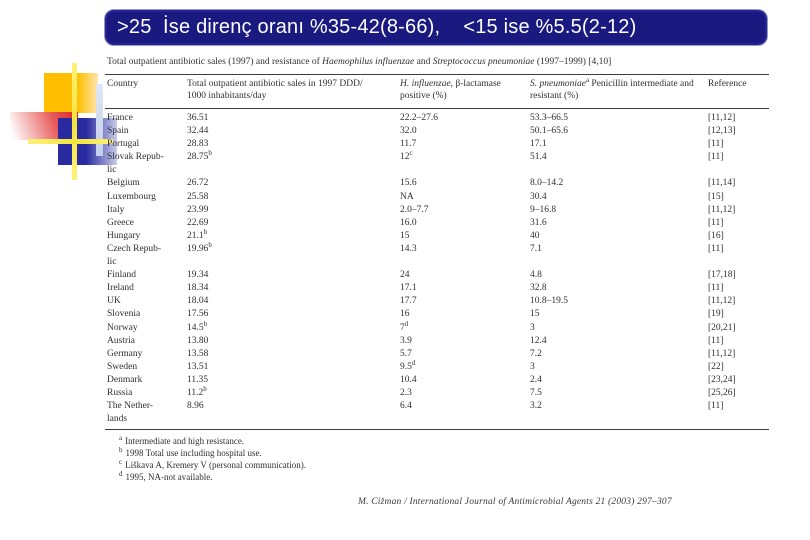 The width and height of the screenshot is (810, 540). I want to click on cell-spneumoniae: 12.4, so click(538, 340).